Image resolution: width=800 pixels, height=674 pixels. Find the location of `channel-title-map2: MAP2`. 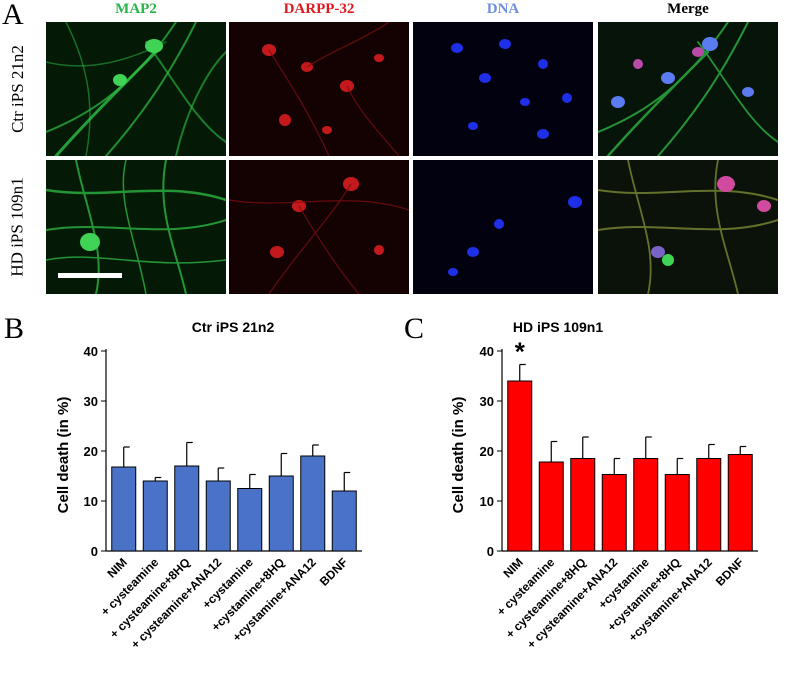

channel-title-map2: MAP2 is located at coordinates (136, 9).